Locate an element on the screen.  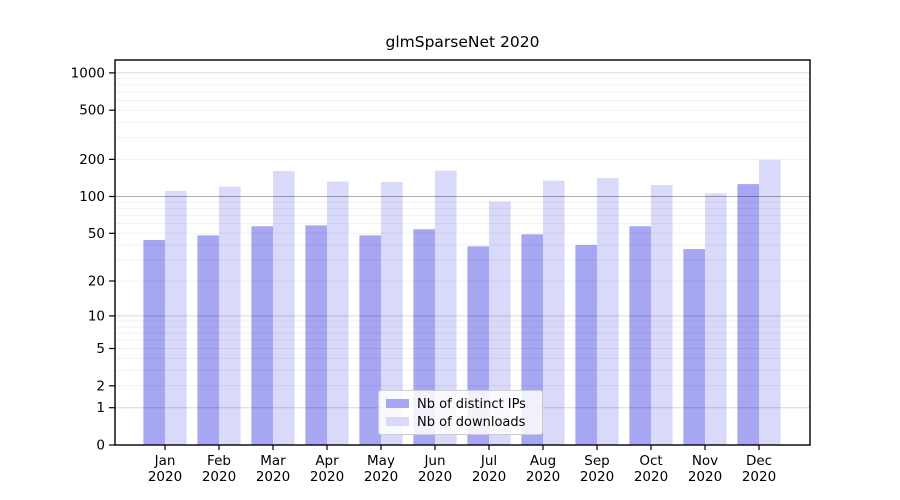
y-tick-label-5: 5 is located at coordinates (100, 349).